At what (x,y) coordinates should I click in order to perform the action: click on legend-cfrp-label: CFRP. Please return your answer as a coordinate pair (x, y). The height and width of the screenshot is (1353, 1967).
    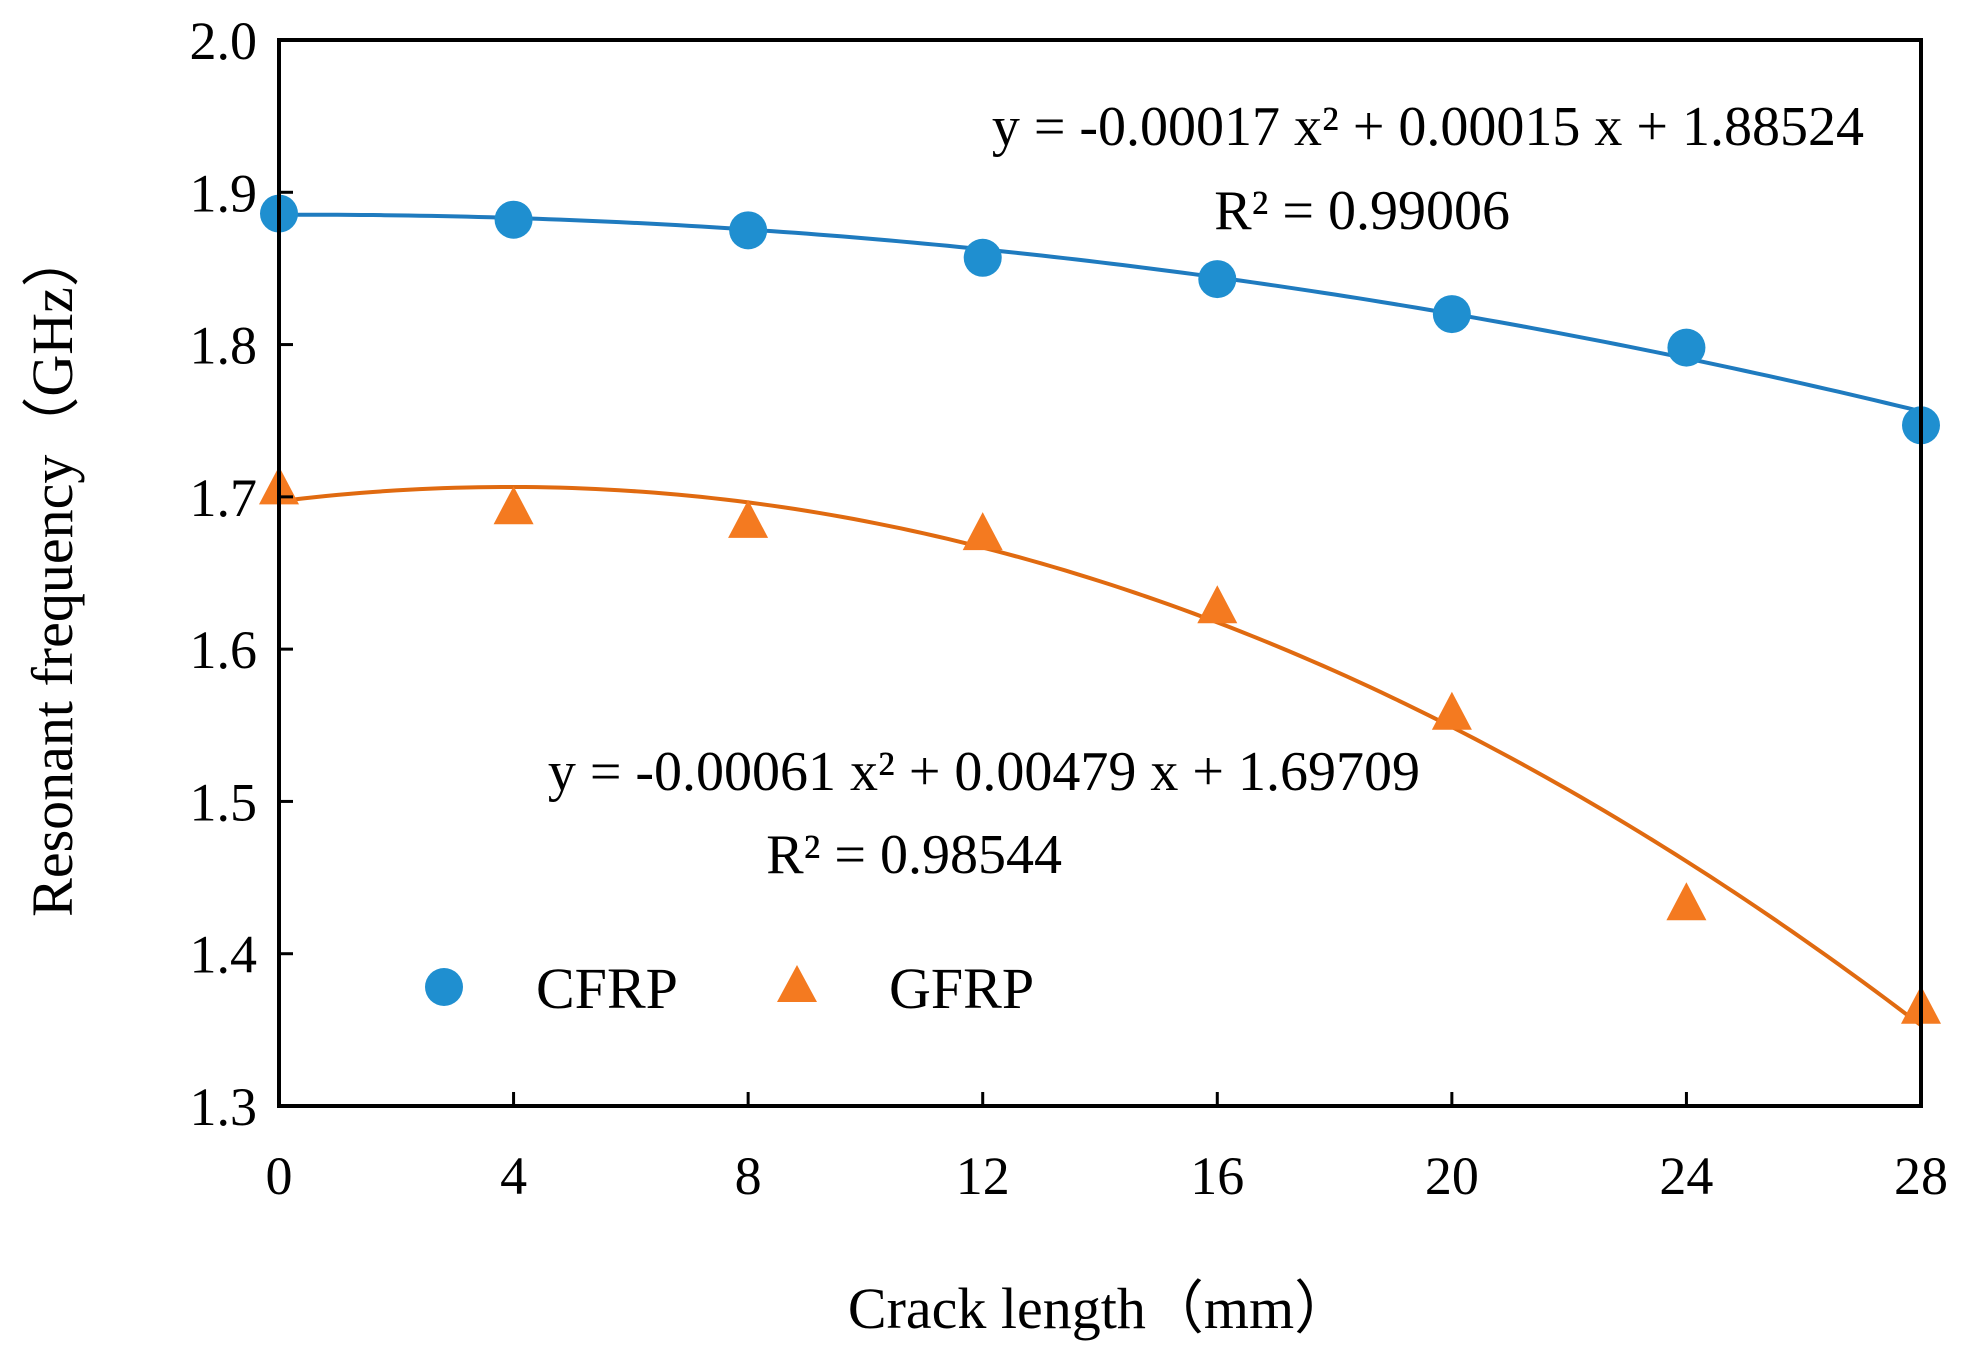
    Looking at the image, I should click on (607, 988).